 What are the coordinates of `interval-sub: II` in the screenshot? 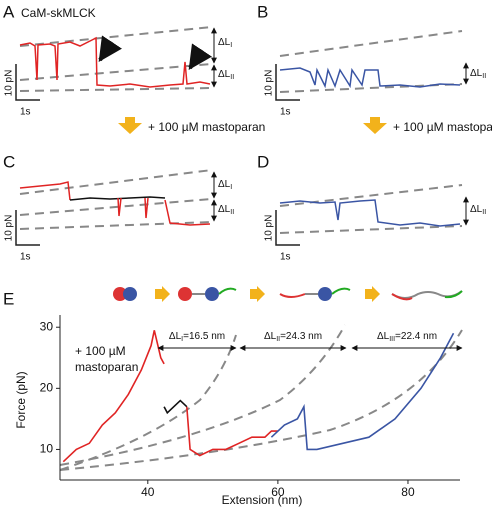 It's located at (278, 339).